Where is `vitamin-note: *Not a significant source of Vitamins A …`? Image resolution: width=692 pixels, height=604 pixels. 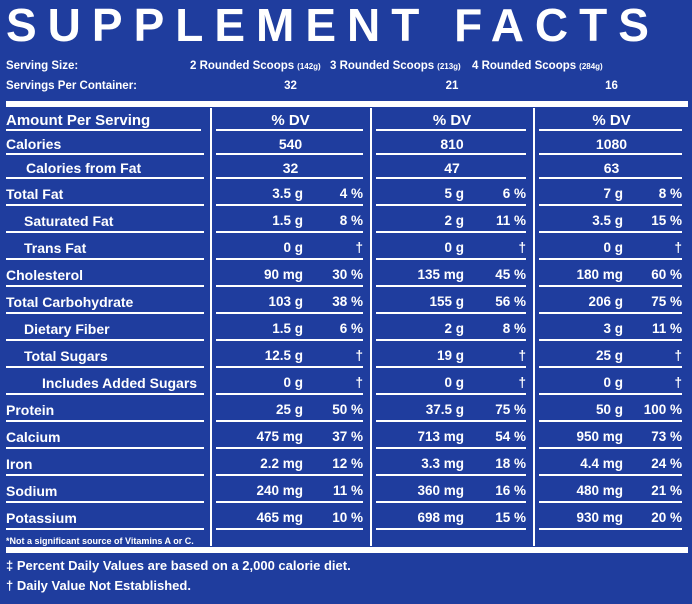 vitamin-note: *Not a significant source of Vitamins A … is located at coordinates (100, 541).